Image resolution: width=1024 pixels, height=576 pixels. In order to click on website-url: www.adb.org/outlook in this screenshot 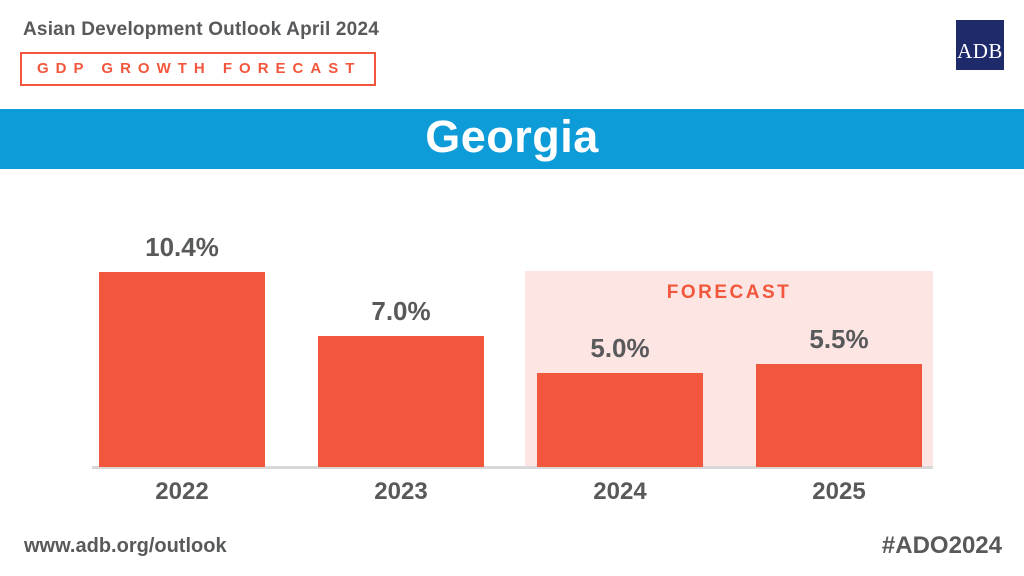, I will do `click(125, 546)`.